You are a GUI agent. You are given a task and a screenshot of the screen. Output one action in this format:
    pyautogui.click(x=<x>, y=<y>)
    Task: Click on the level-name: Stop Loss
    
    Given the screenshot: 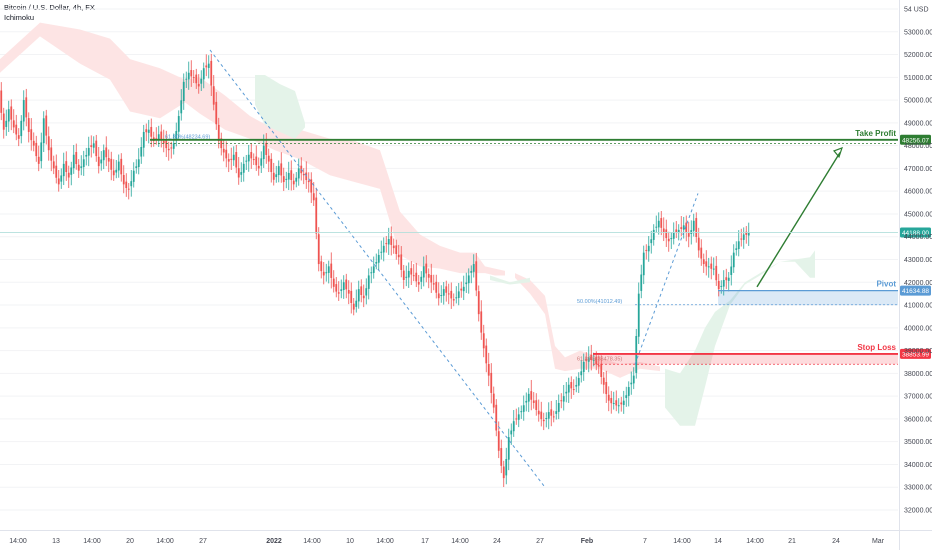 What is the action you would take?
    pyautogui.click(x=876, y=347)
    